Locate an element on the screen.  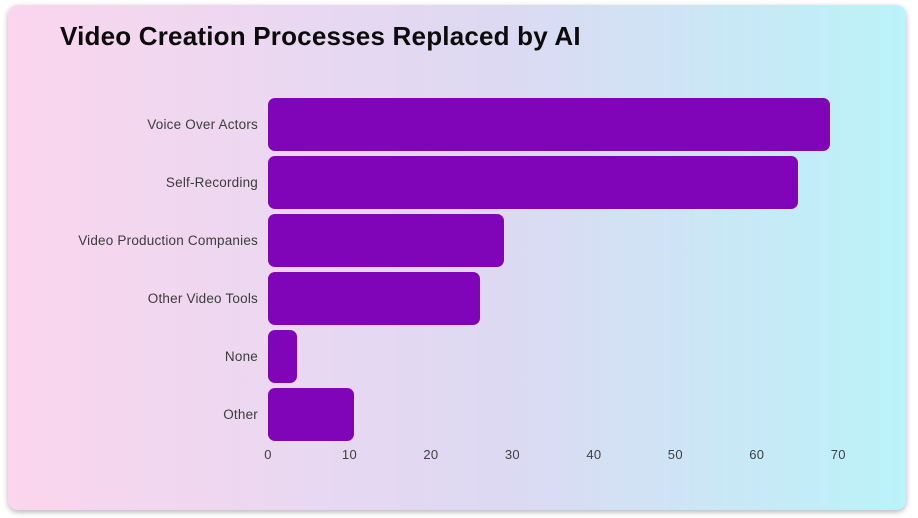
chart-title: Video Creation Processes Replaced by AI is located at coordinates (320, 36).